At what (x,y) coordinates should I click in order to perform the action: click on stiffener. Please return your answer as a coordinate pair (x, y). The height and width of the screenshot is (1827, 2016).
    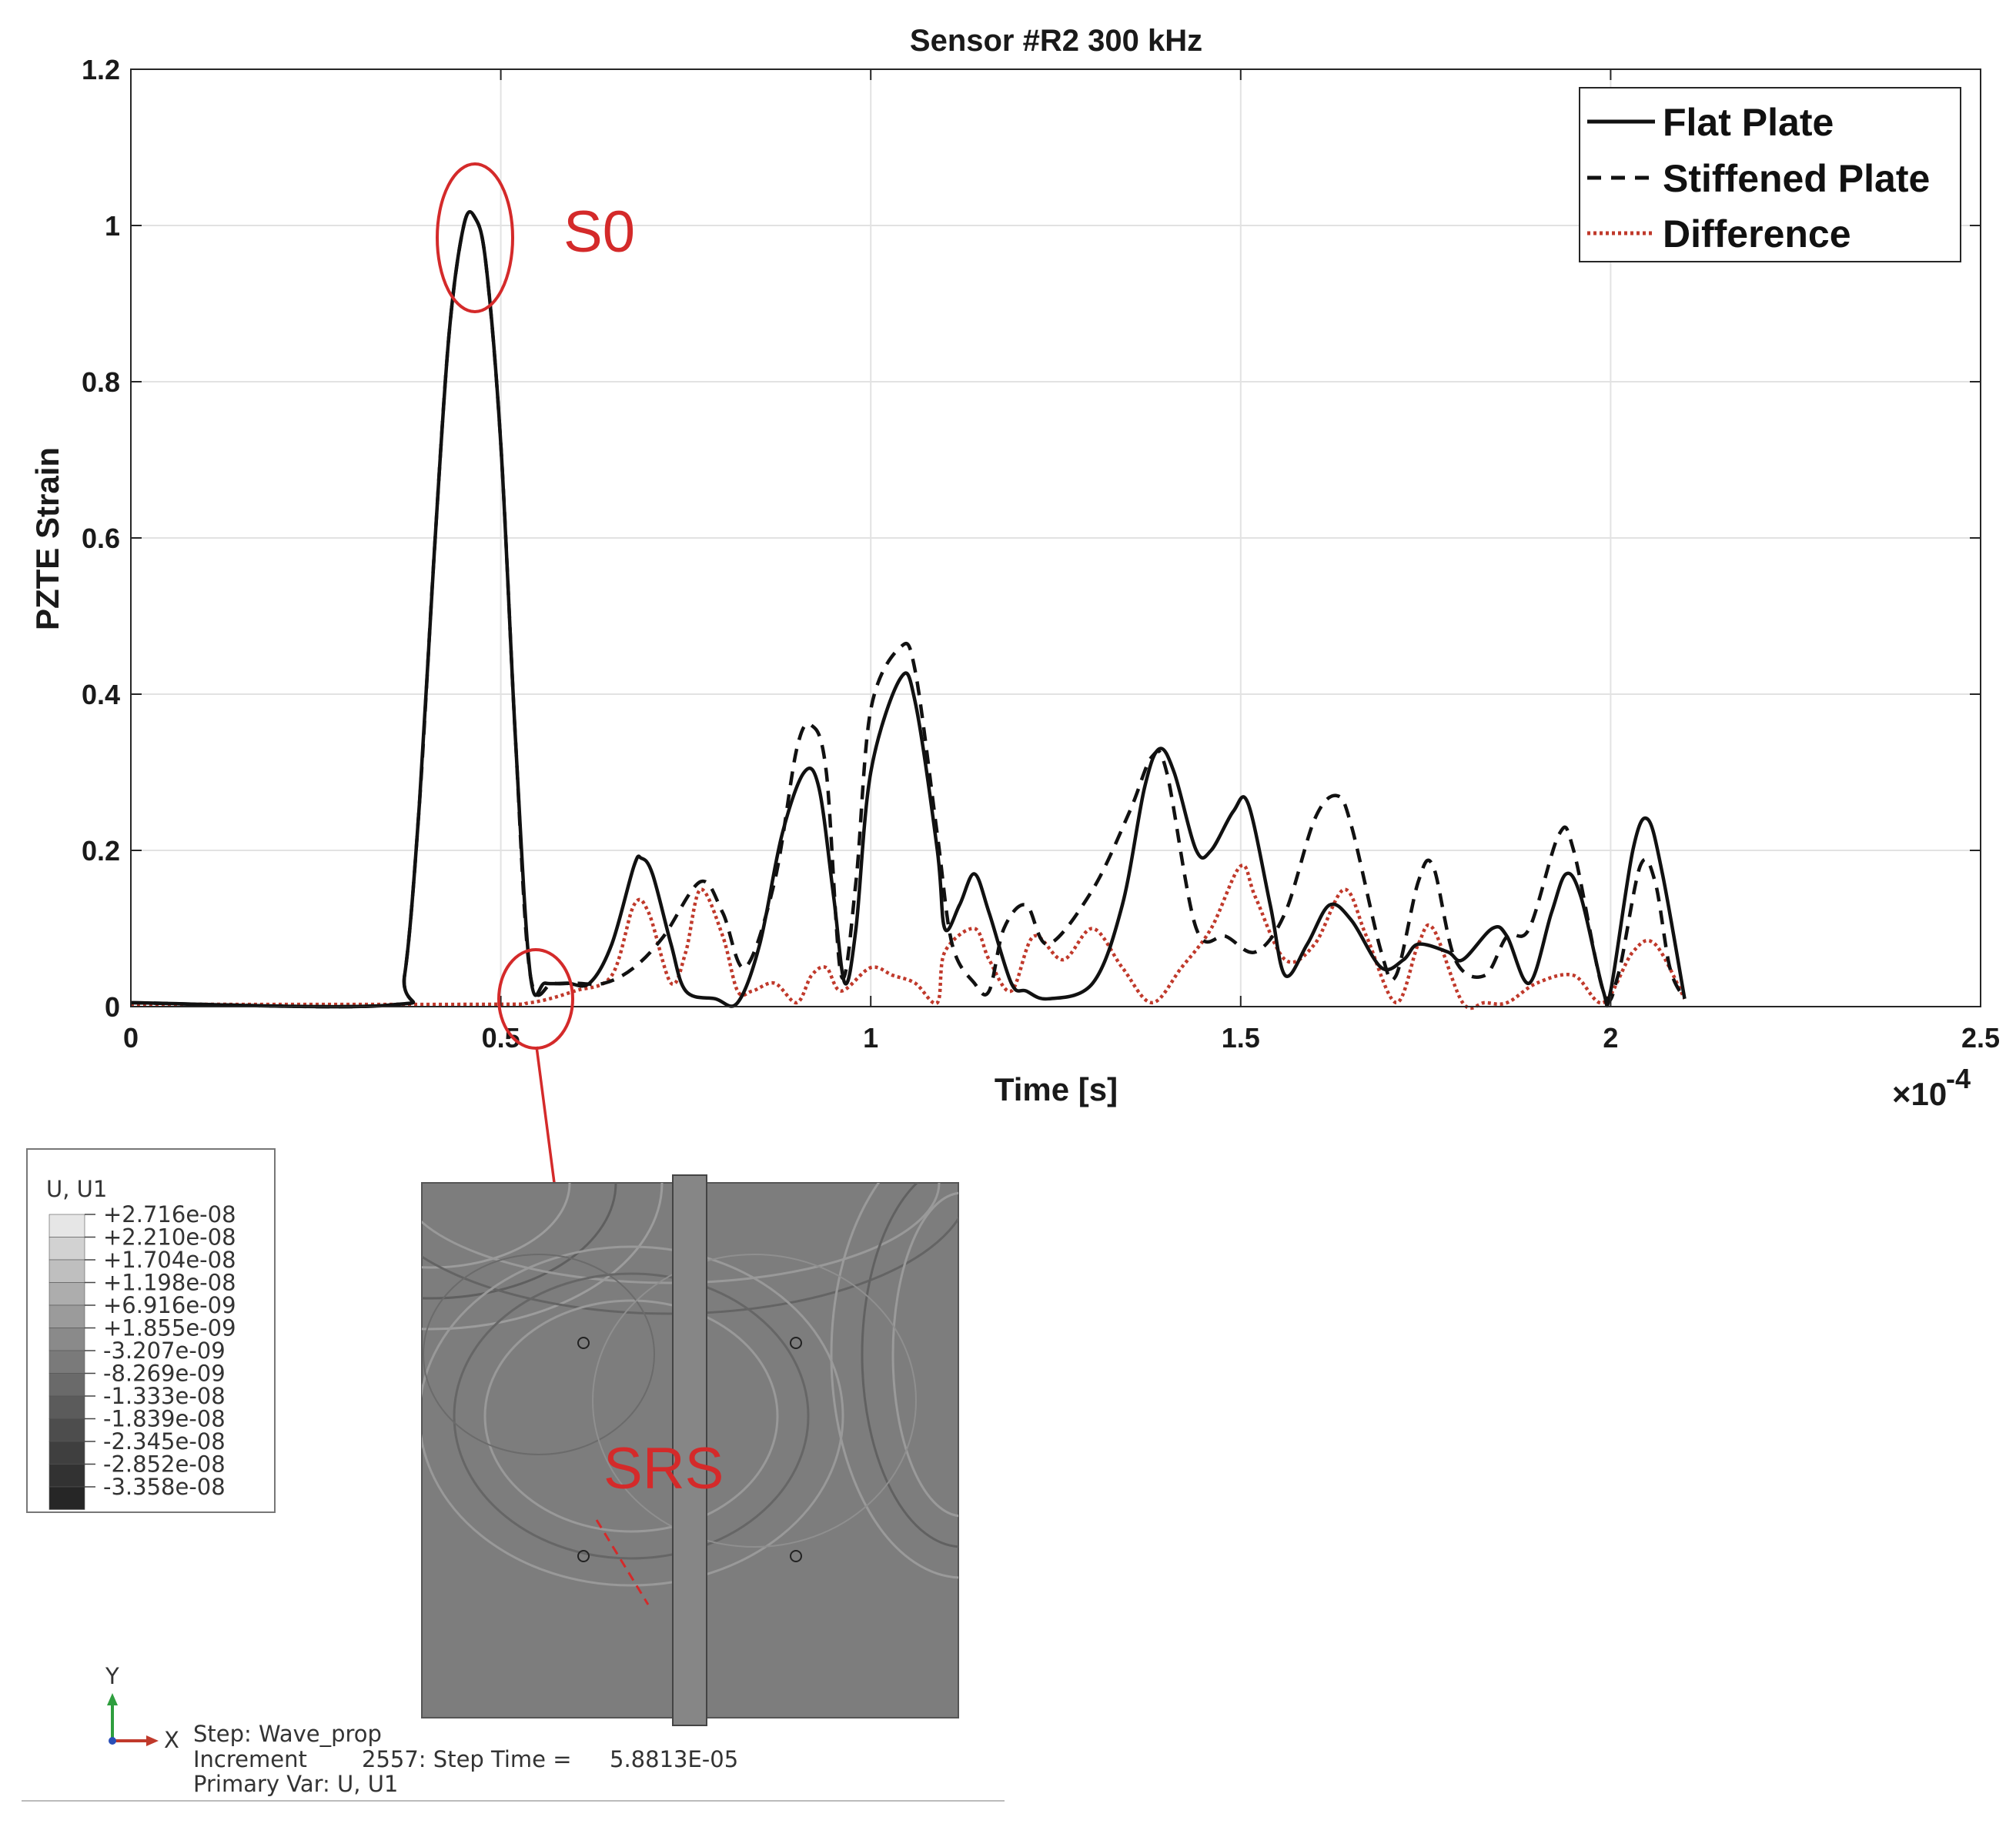
    Looking at the image, I should click on (689, 1450).